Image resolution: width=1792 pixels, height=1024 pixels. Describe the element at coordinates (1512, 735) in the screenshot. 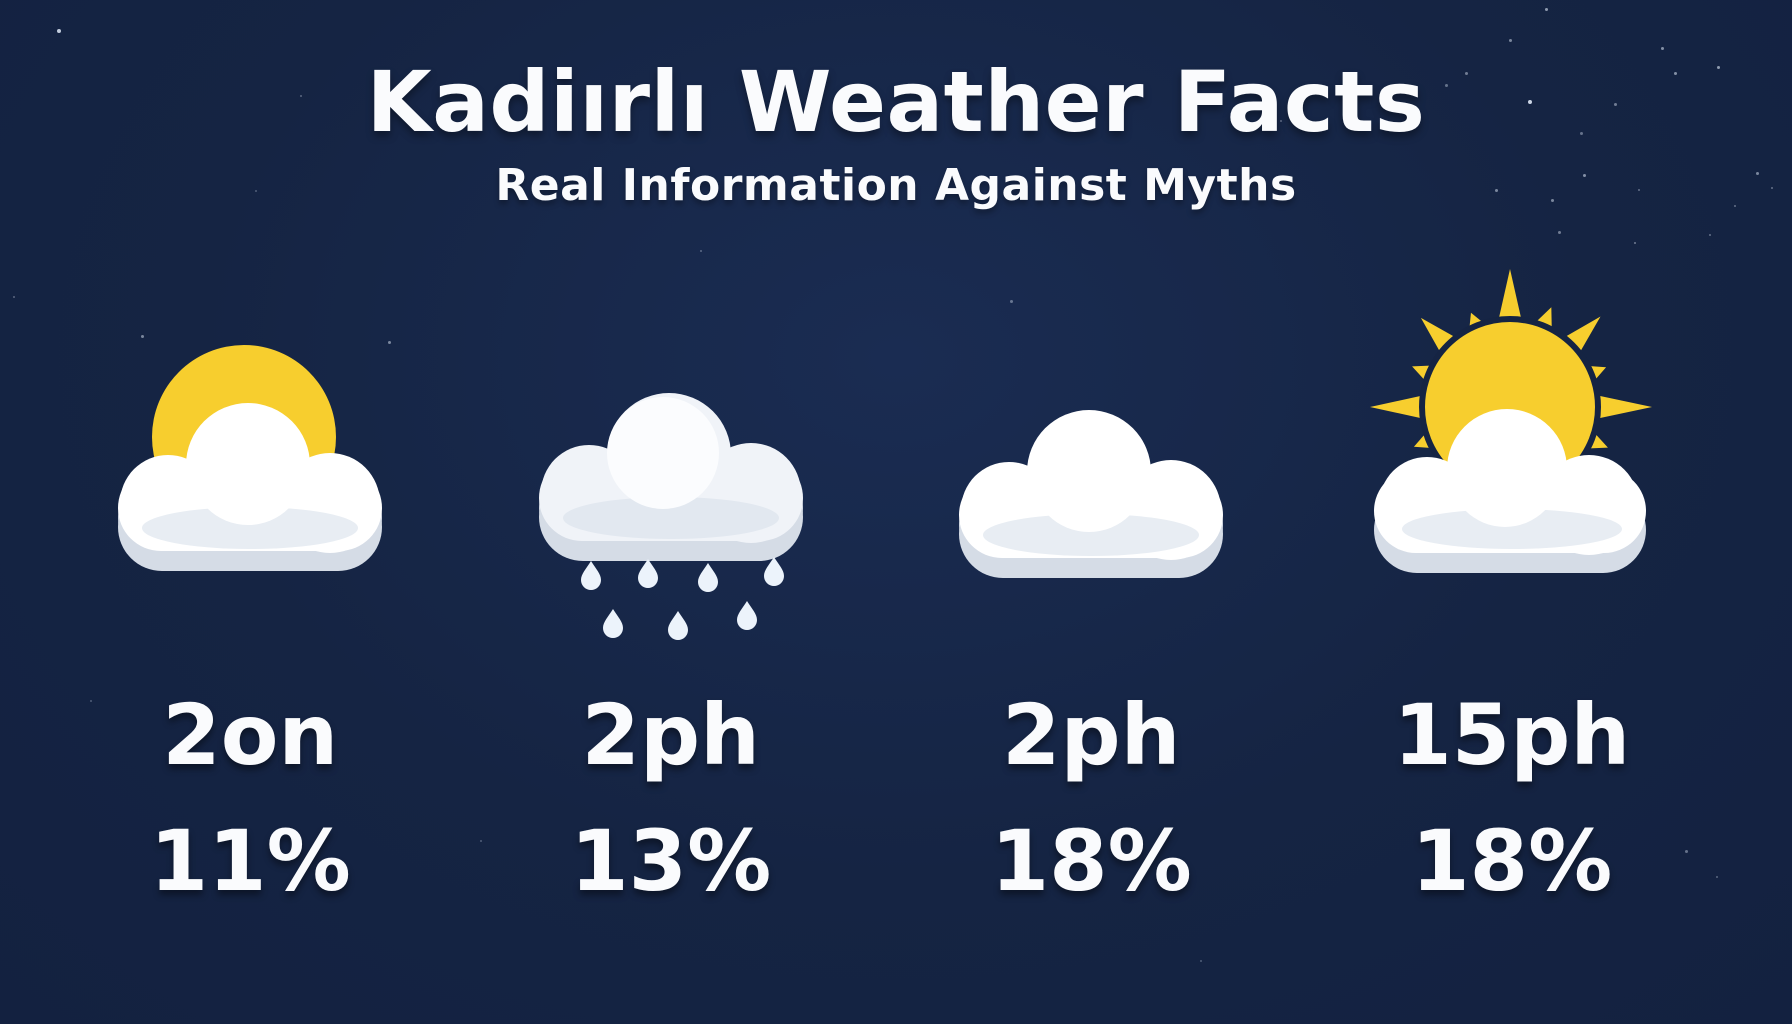

I see `stat-label: 15ph` at that location.